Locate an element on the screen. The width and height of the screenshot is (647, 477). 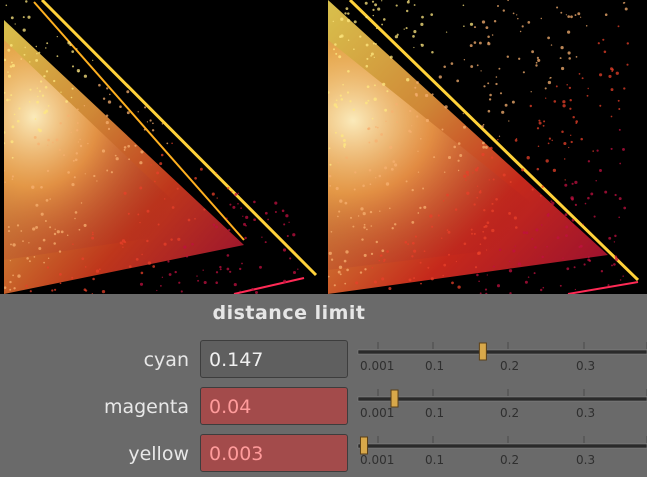
cyan-slider: 0.001 0.1 0.2 0.3 is located at coordinates (502, 360).